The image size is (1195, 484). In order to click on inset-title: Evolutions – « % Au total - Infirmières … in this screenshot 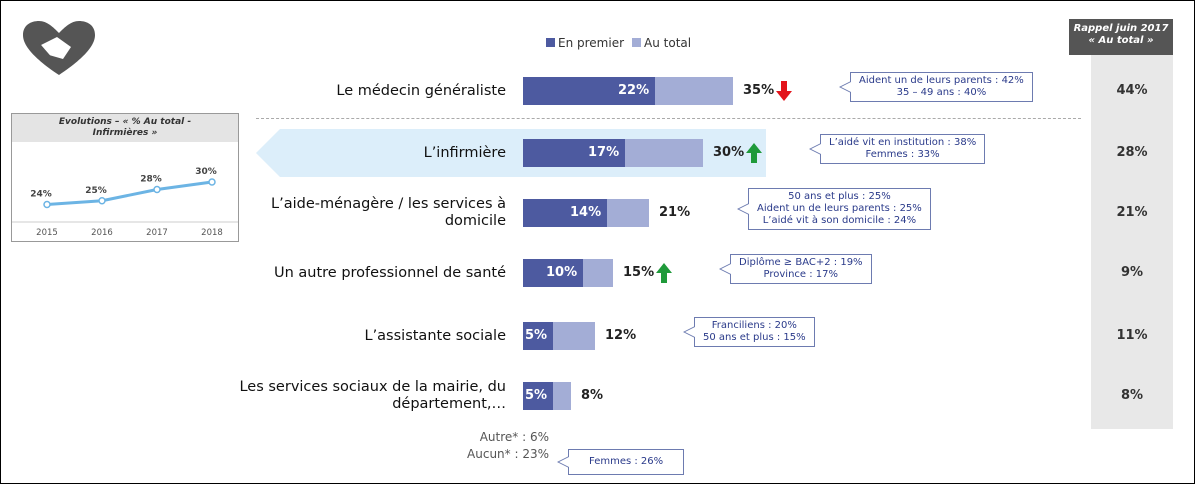, I will do `click(125, 128)`.